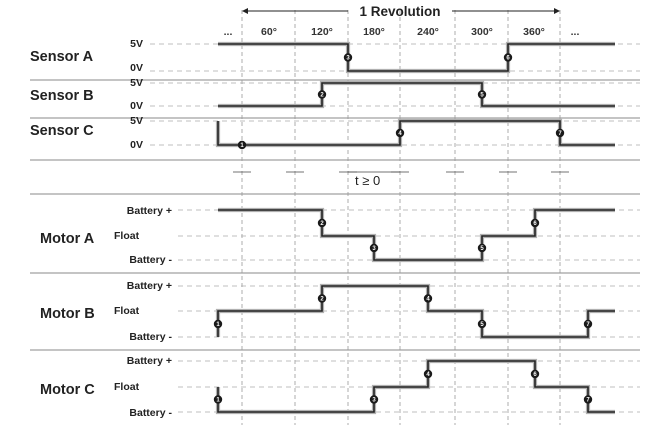 Image resolution: width=658 pixels, height=431 pixels. I want to click on angle-label-60: 60°, so click(269, 32).